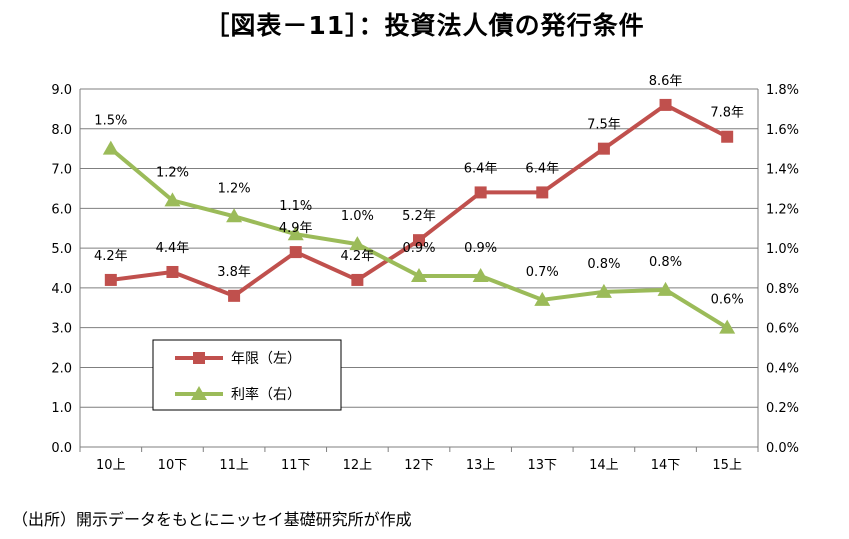 Image resolution: width=849 pixels, height=539 pixels. I want to click on tenor-data-label: 4.9年, so click(296, 228).